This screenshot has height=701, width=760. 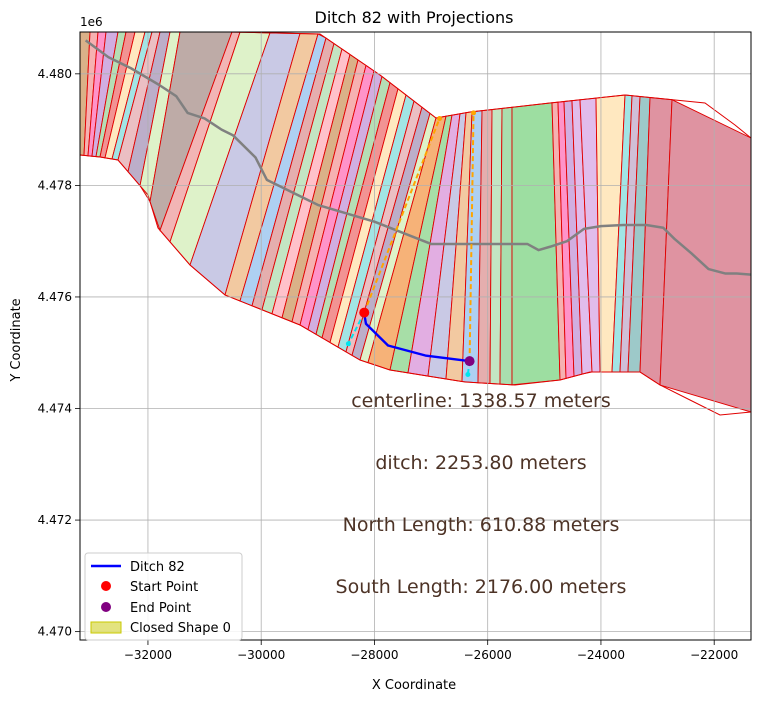 What do you see at coordinates (469, 361) in the screenshot?
I see `end-point-marker` at bounding box center [469, 361].